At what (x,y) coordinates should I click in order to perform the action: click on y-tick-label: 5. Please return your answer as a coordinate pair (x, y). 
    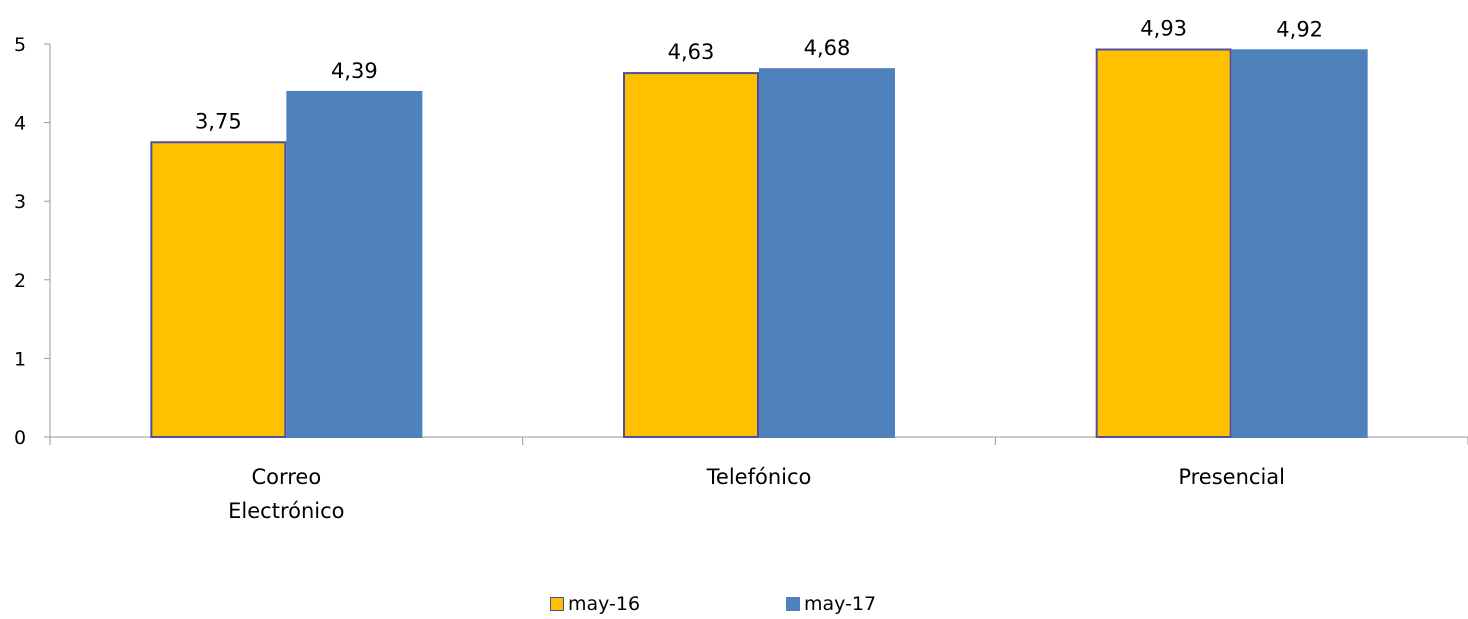
    Looking at the image, I should click on (20, 45).